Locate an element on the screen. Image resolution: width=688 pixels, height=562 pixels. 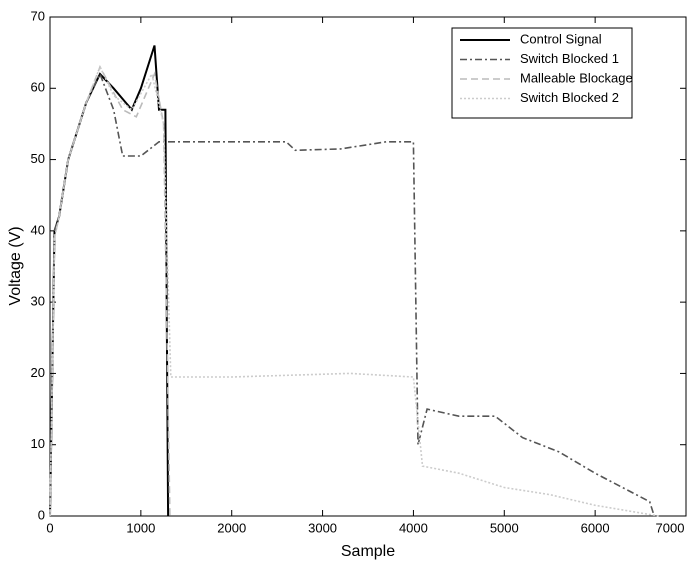
y-tick-label: 70 is located at coordinates (38, 15).